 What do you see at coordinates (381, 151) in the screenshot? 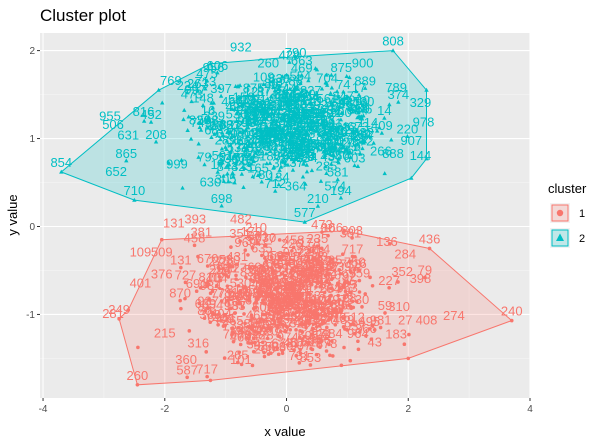
I see `cluster-2-label: 266` at bounding box center [381, 151].